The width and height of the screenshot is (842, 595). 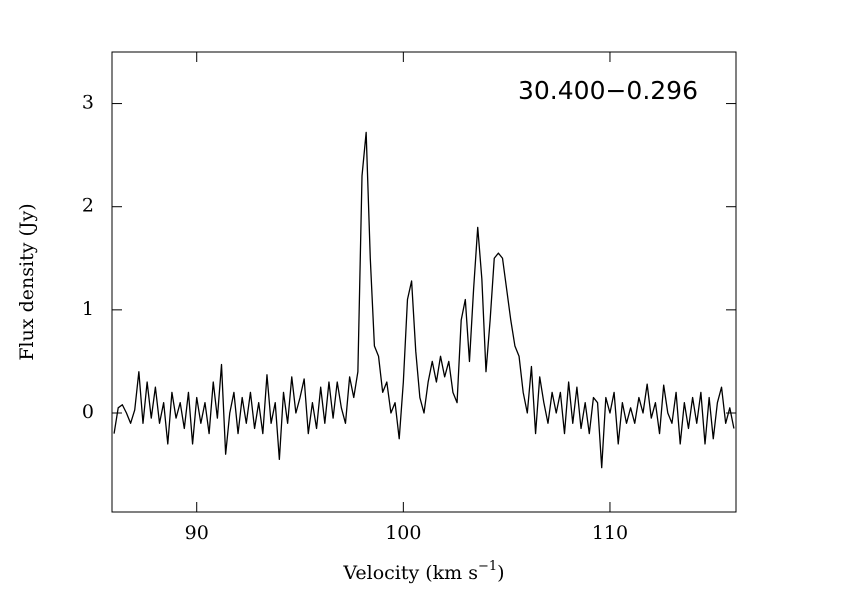 What do you see at coordinates (487, 566) in the screenshot?
I see `x-label-sup: −1` at bounding box center [487, 566].